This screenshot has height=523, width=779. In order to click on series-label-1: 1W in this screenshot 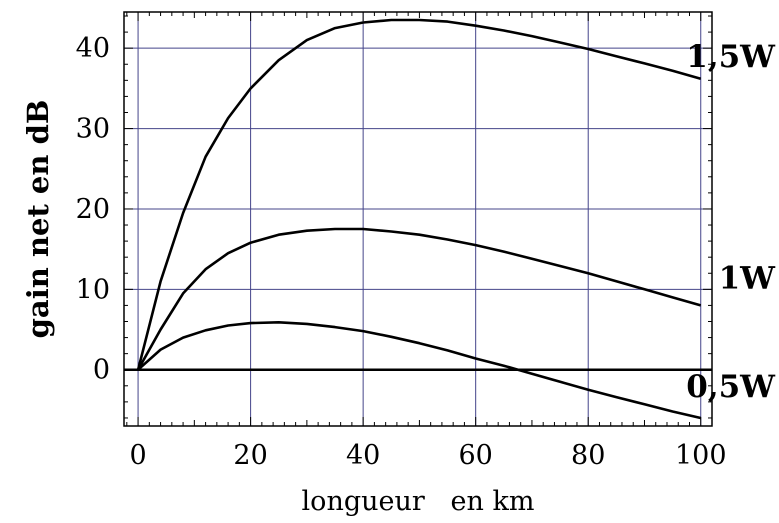, I will do `click(748, 278)`.